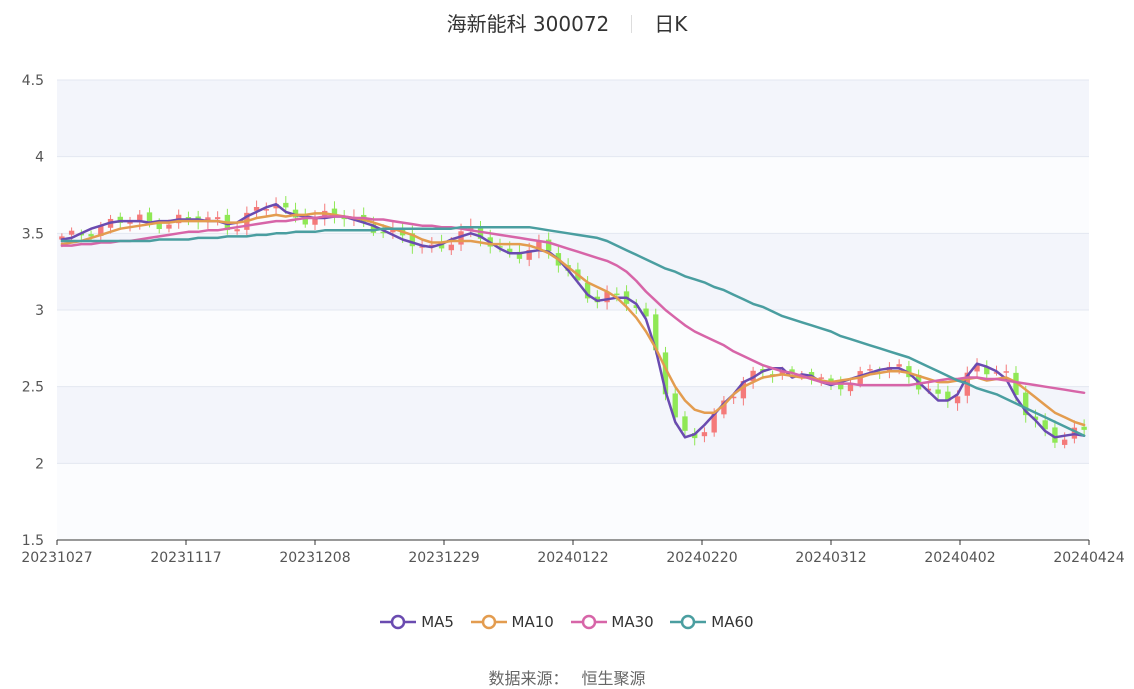  What do you see at coordinates (588, 622) in the screenshot?
I see `legend-ma30-marker` at bounding box center [588, 622].